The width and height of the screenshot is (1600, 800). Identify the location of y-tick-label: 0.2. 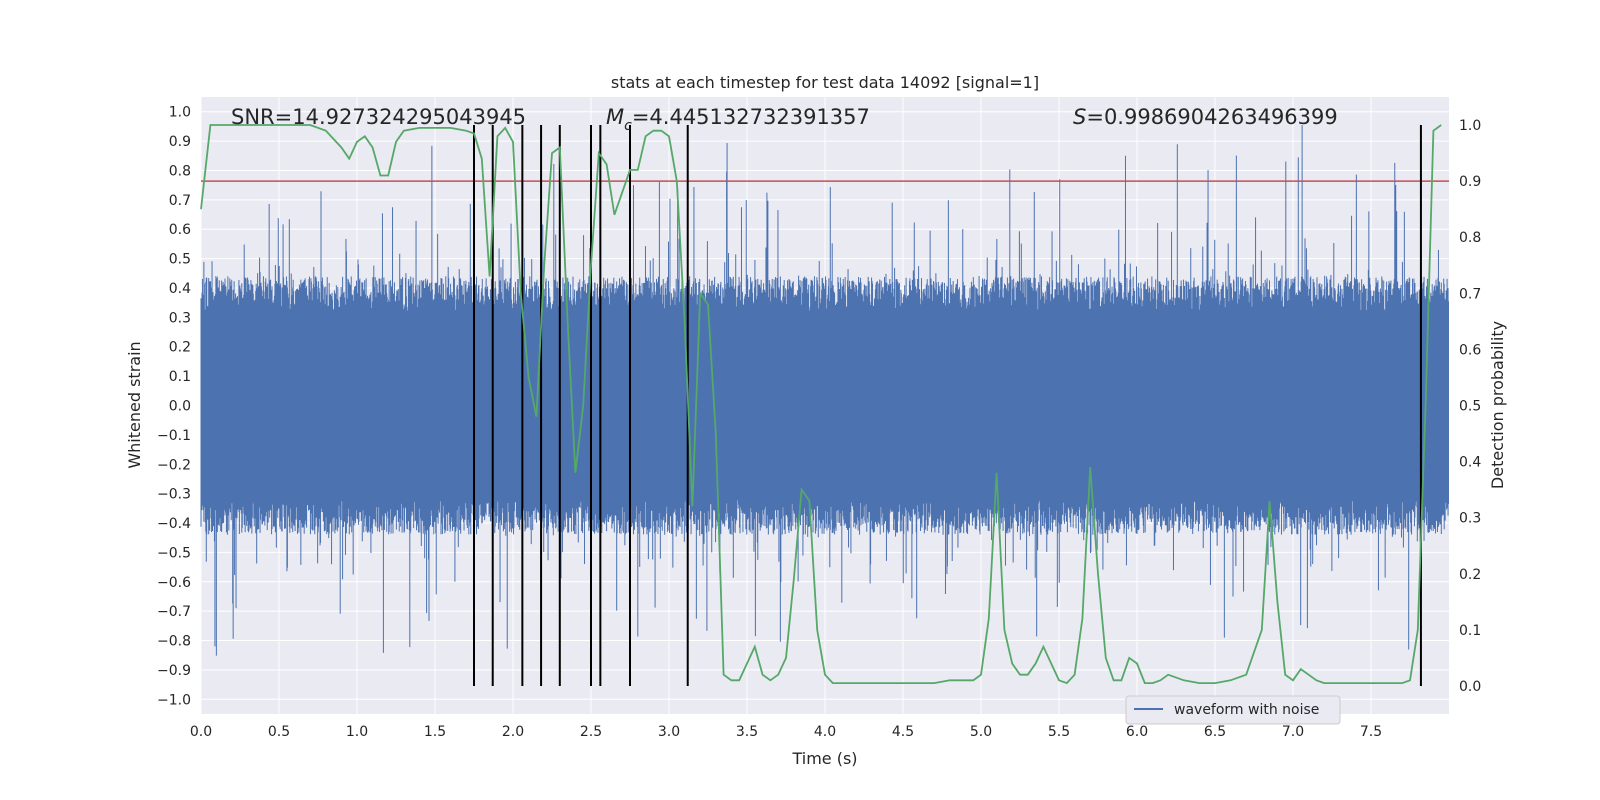
(180, 348).